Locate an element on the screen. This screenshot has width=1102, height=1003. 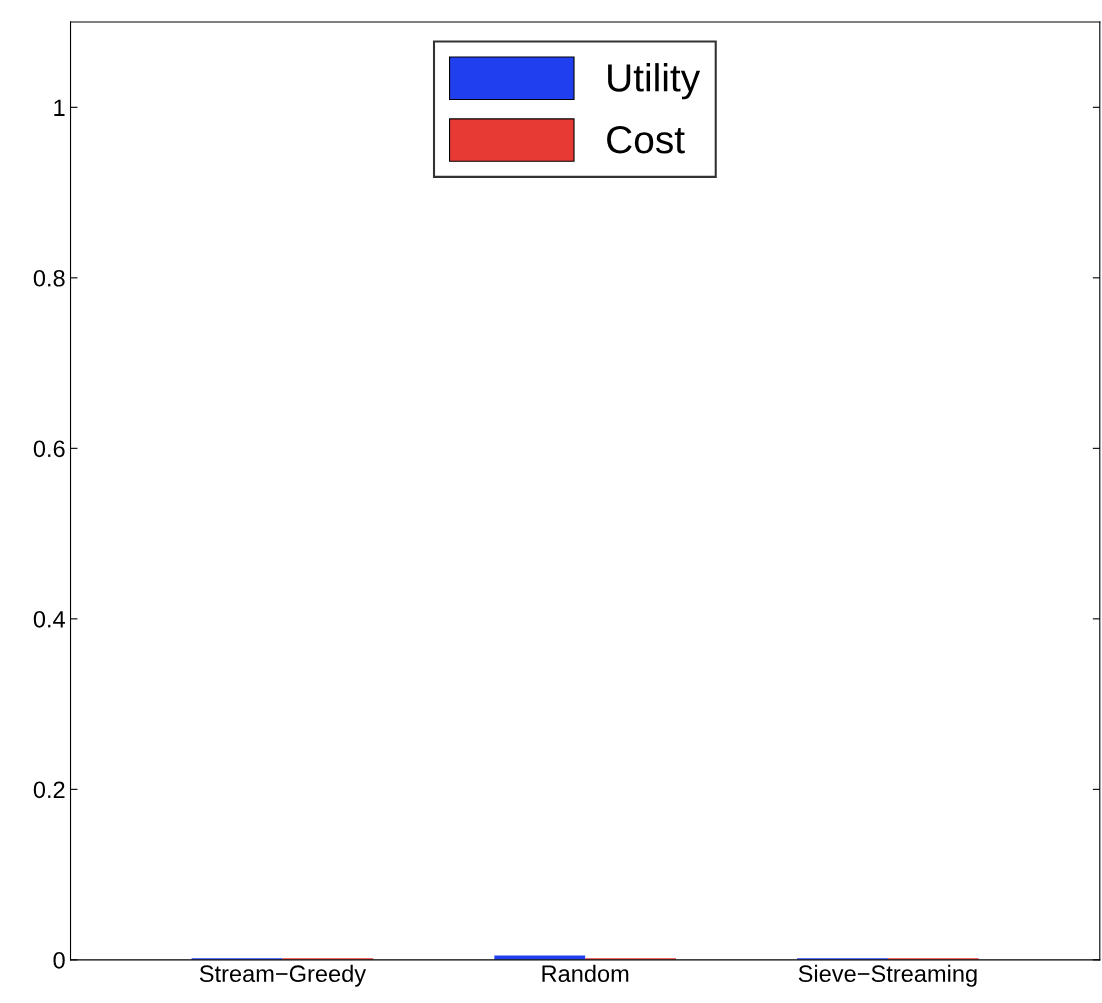
y-tick-label: 0.8 is located at coordinates (49, 278).